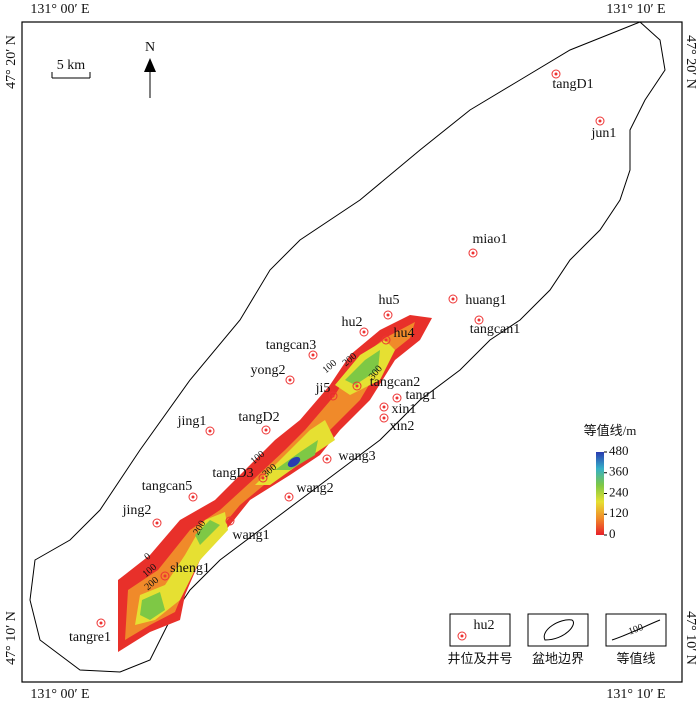 The height and width of the screenshot is (706, 700). I want to click on well-label: xin2, so click(402, 426).